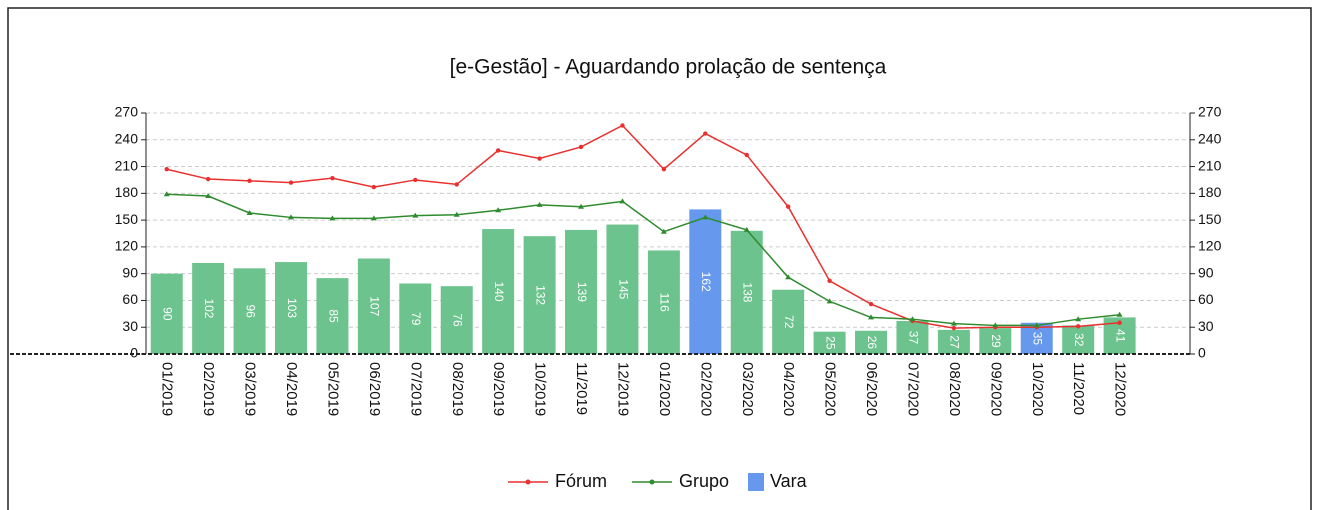 This screenshot has width=1320, height=510. I want to click on x-tick-label: 04/2020, so click(788, 389).